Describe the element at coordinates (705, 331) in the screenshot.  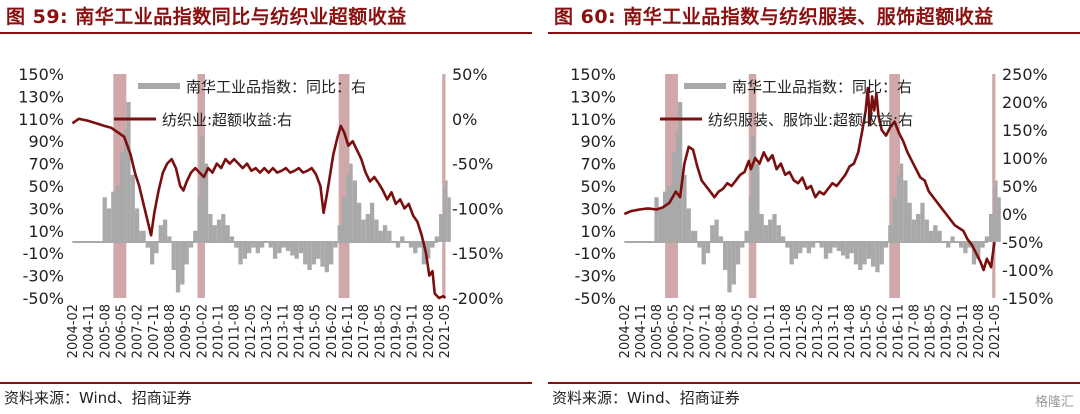
I see `x-tick-label: 2007-11` at that location.